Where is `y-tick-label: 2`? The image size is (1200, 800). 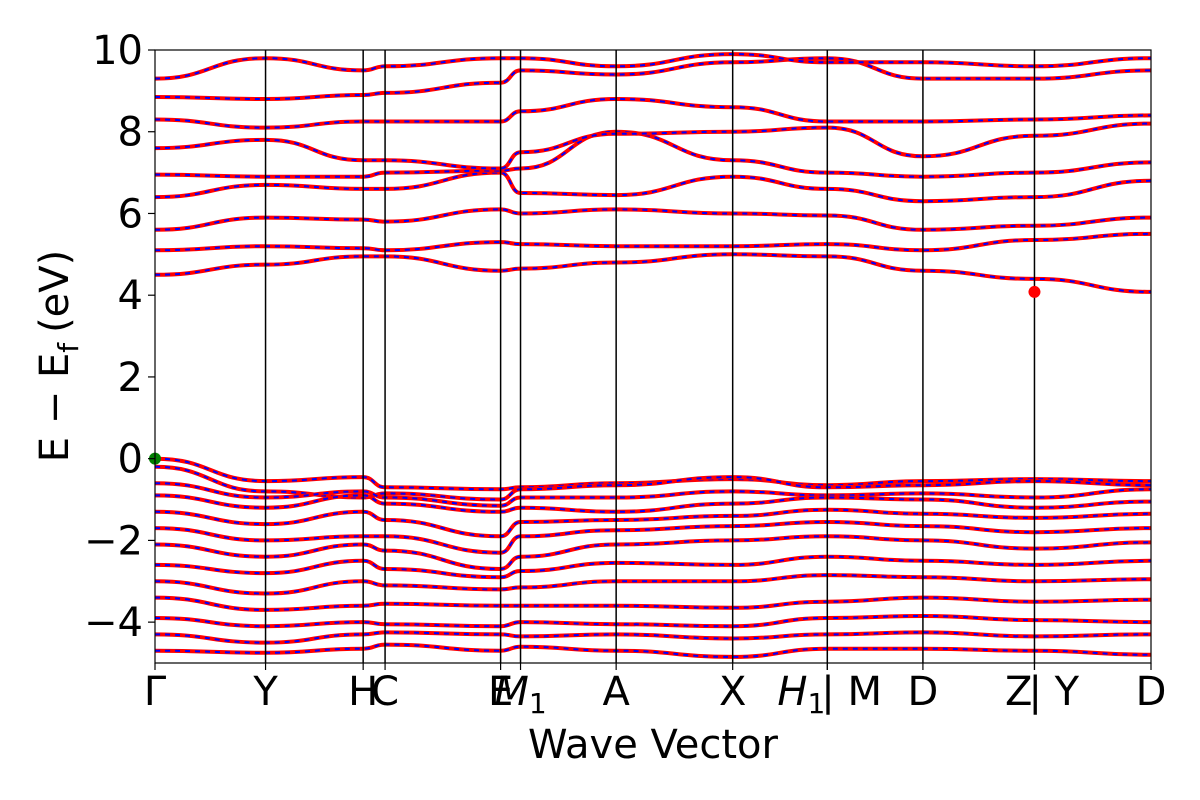 y-tick-label: 2 is located at coordinates (130, 378).